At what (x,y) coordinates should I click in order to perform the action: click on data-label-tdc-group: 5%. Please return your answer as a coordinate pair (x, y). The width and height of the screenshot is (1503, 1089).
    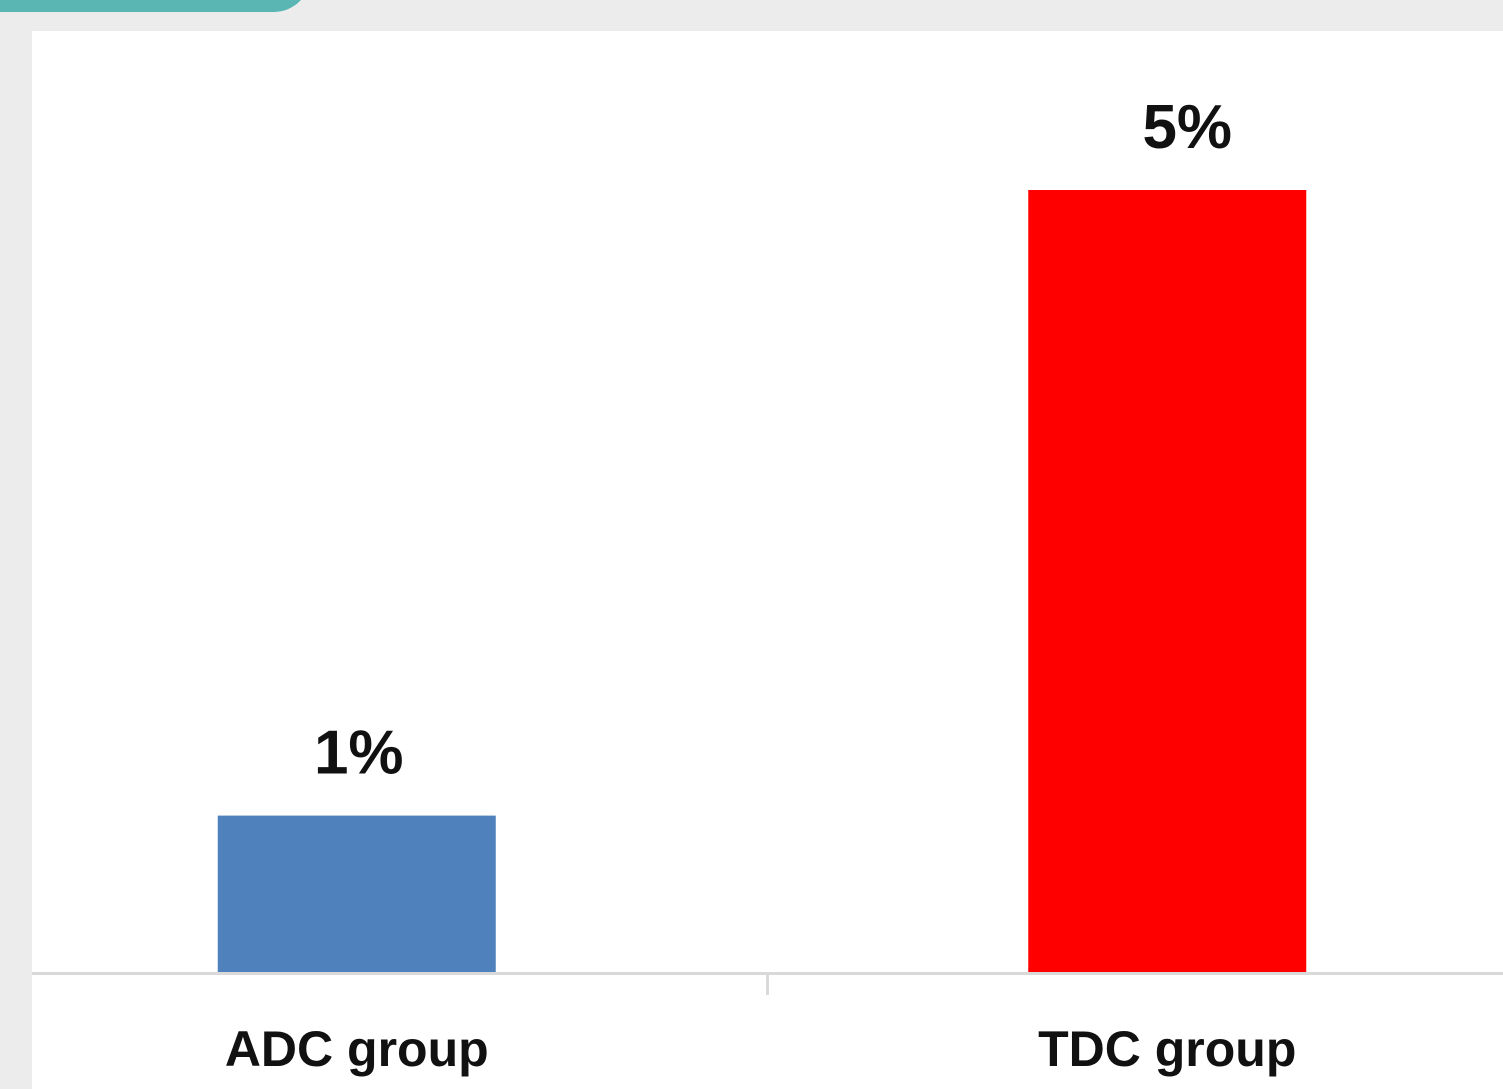
    Looking at the image, I should click on (1187, 127).